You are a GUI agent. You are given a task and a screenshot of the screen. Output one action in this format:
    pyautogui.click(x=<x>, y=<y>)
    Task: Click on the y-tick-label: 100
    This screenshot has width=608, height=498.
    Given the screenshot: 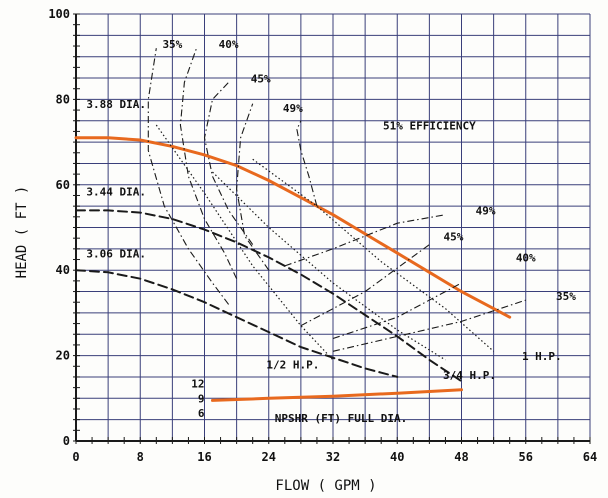 What is the action you would take?
    pyautogui.click(x=59, y=14)
    